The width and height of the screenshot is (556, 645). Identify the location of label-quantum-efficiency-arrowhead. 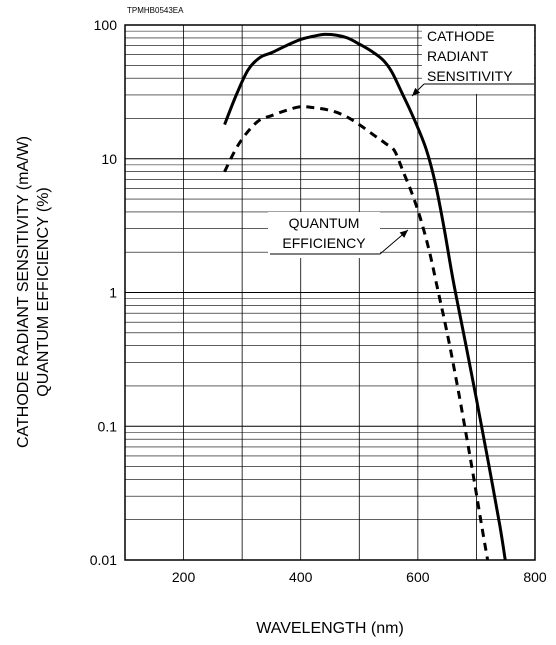
(403, 234).